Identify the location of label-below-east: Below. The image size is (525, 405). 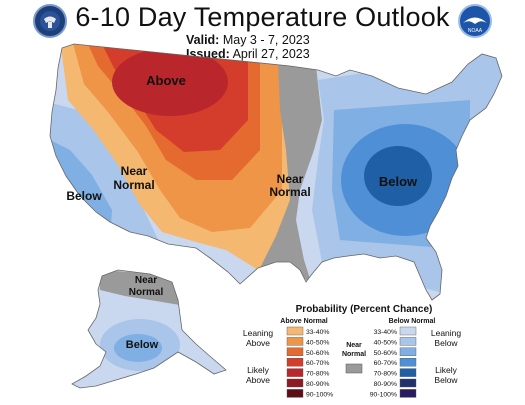
(398, 181).